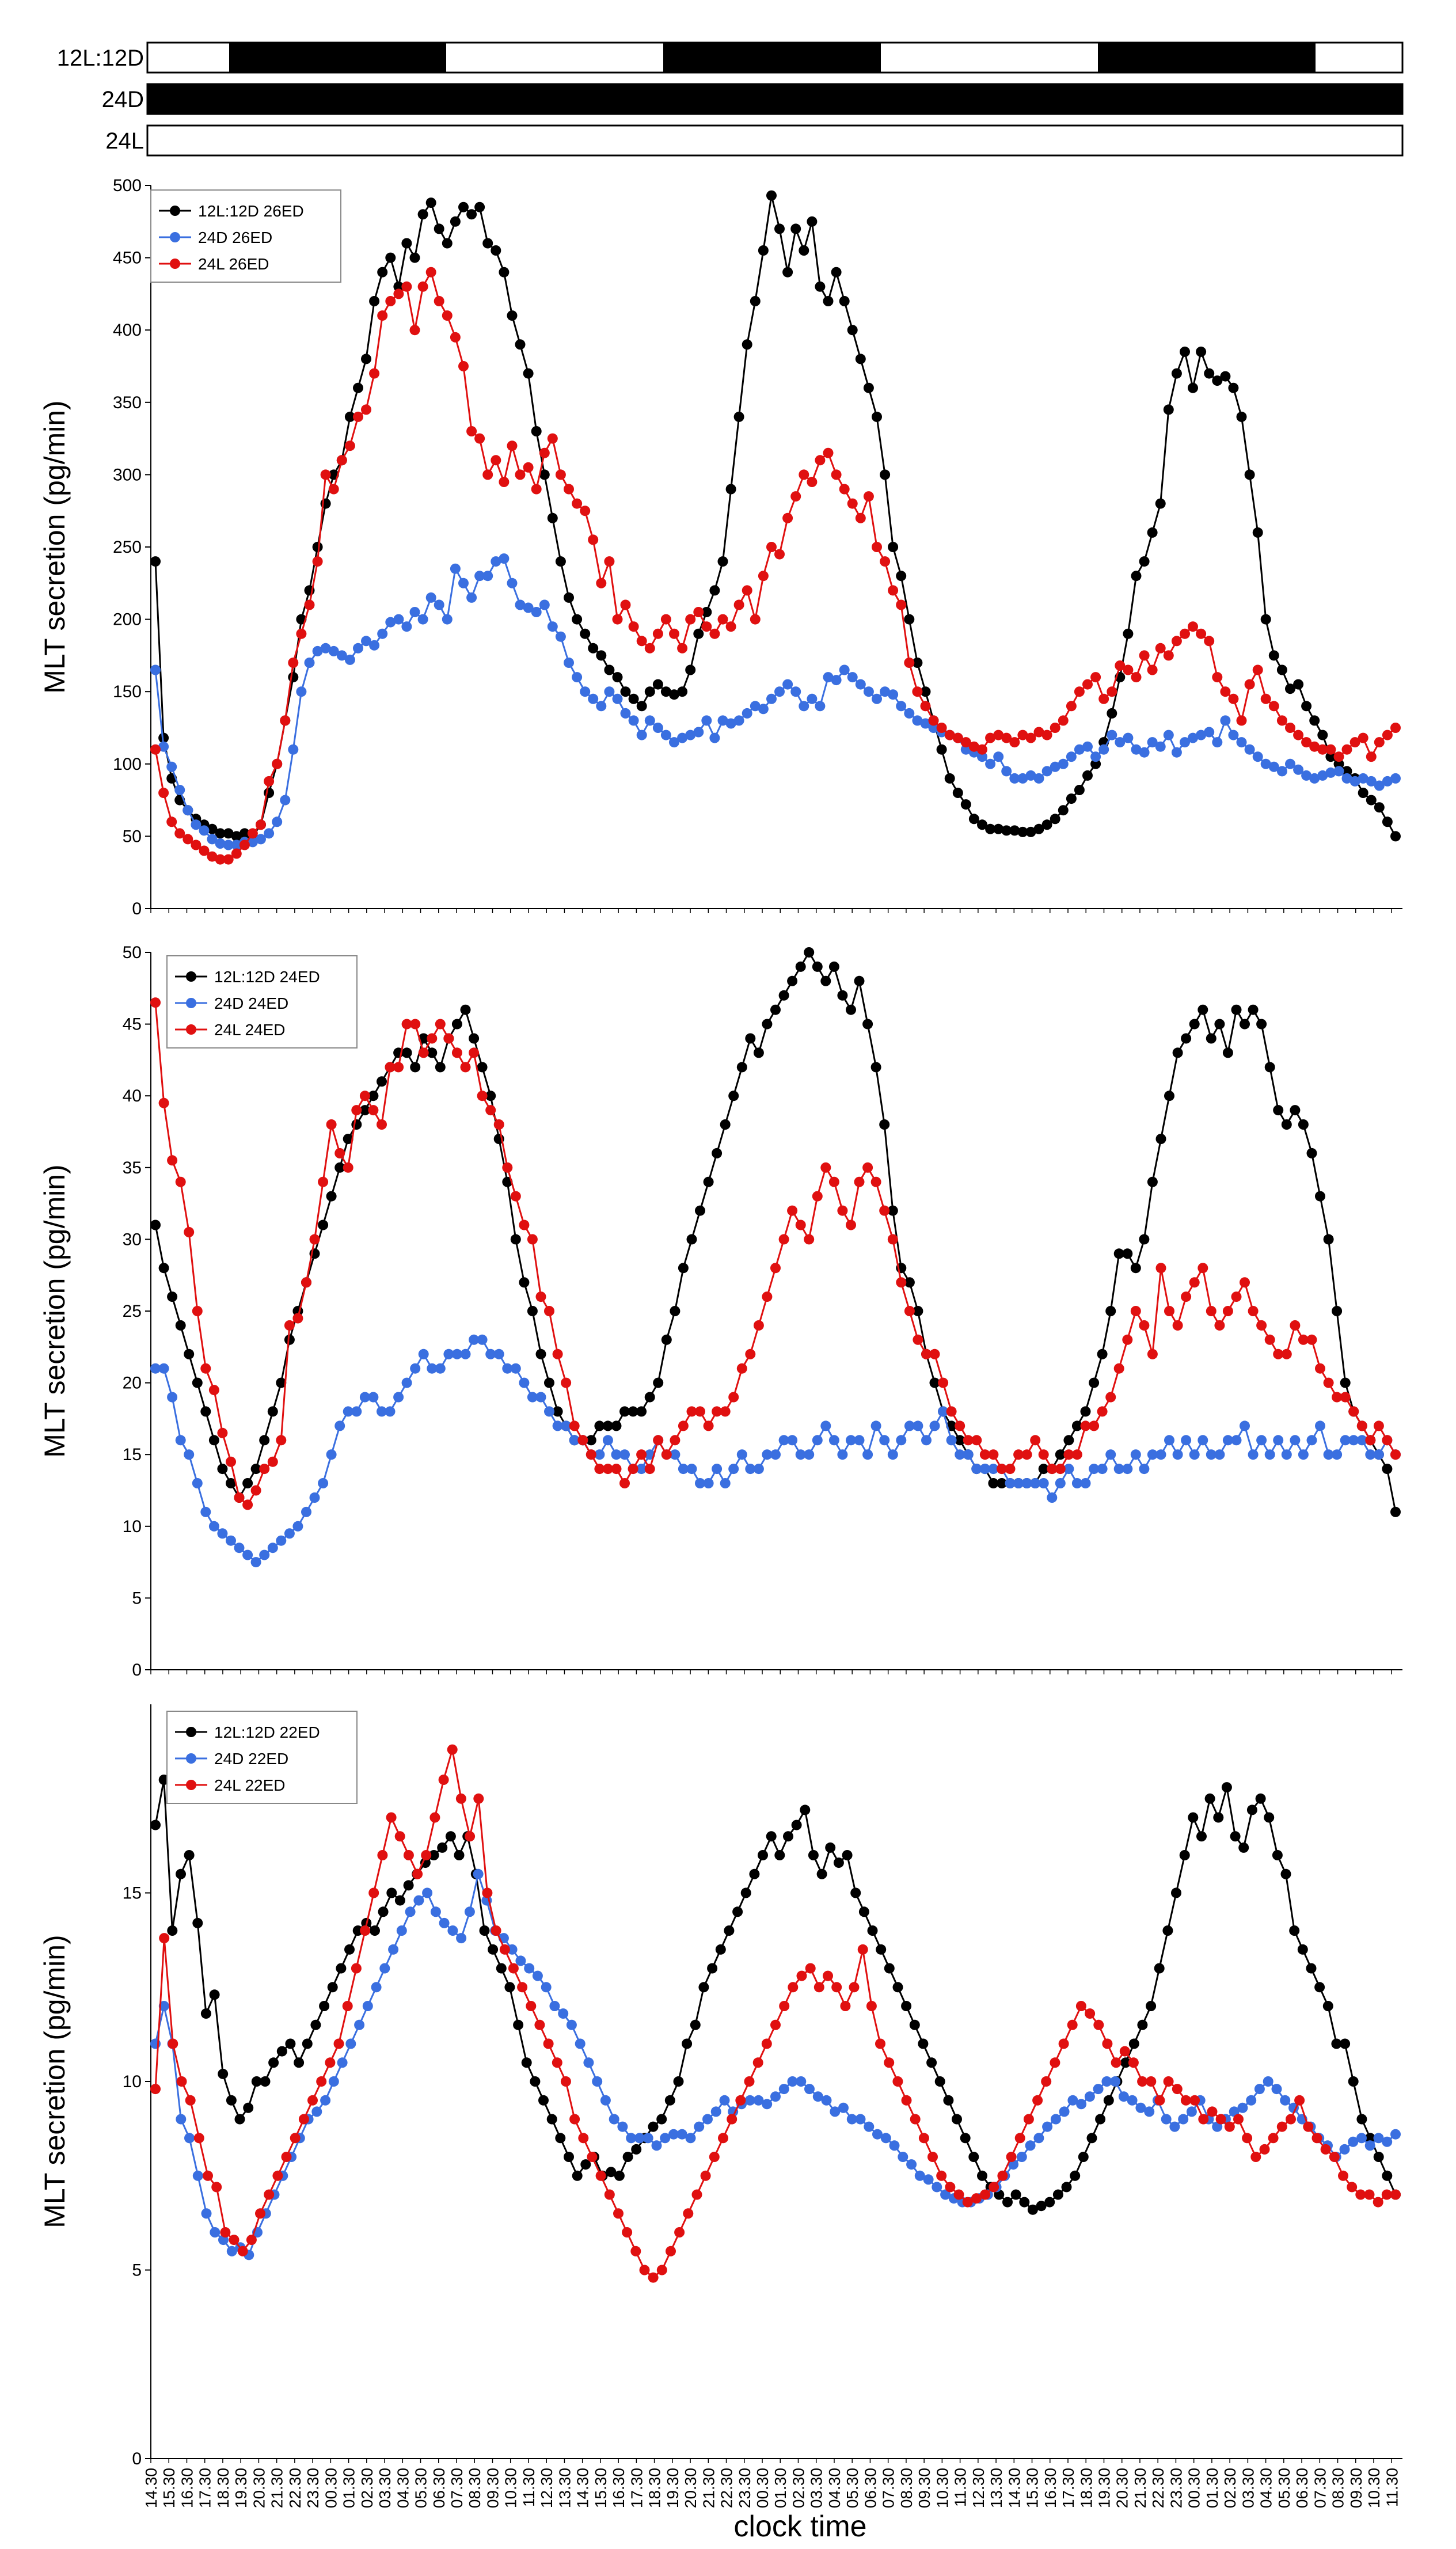  What do you see at coordinates (132, 1454) in the screenshot?
I see `y-tick-label: 15` at bounding box center [132, 1454].